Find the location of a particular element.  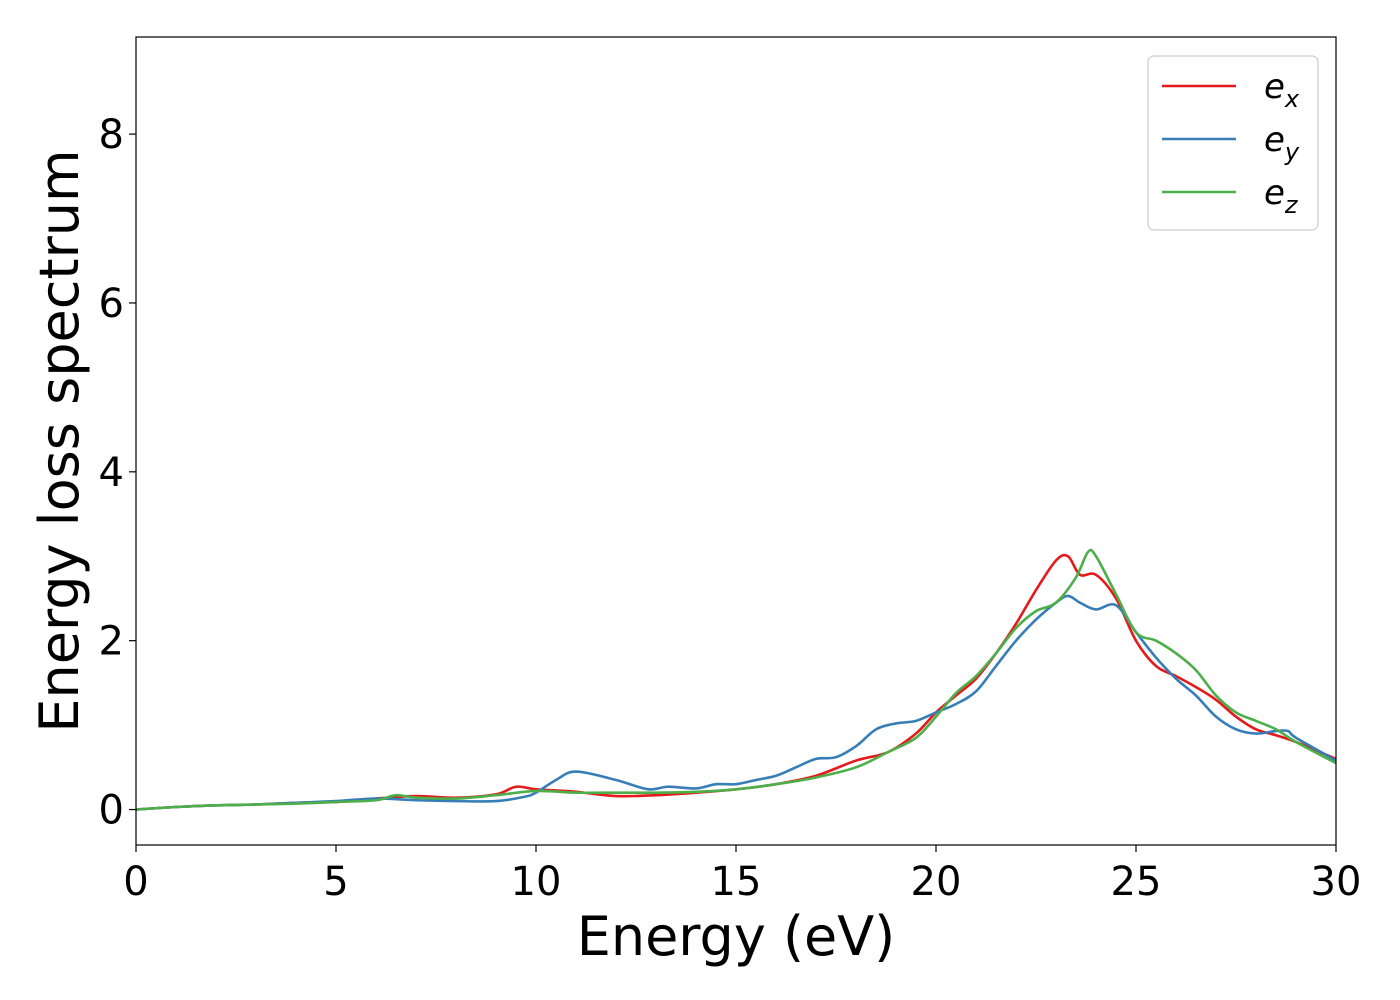

legend-box is located at coordinates (1233, 143).